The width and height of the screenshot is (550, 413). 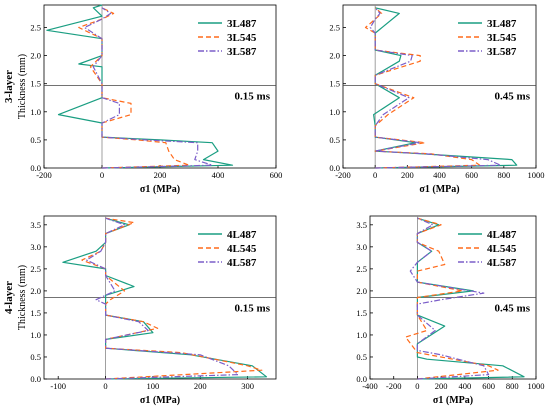 What do you see at coordinates (58, 386) in the screenshot?
I see `x-tick-label: -100` at bounding box center [58, 386].